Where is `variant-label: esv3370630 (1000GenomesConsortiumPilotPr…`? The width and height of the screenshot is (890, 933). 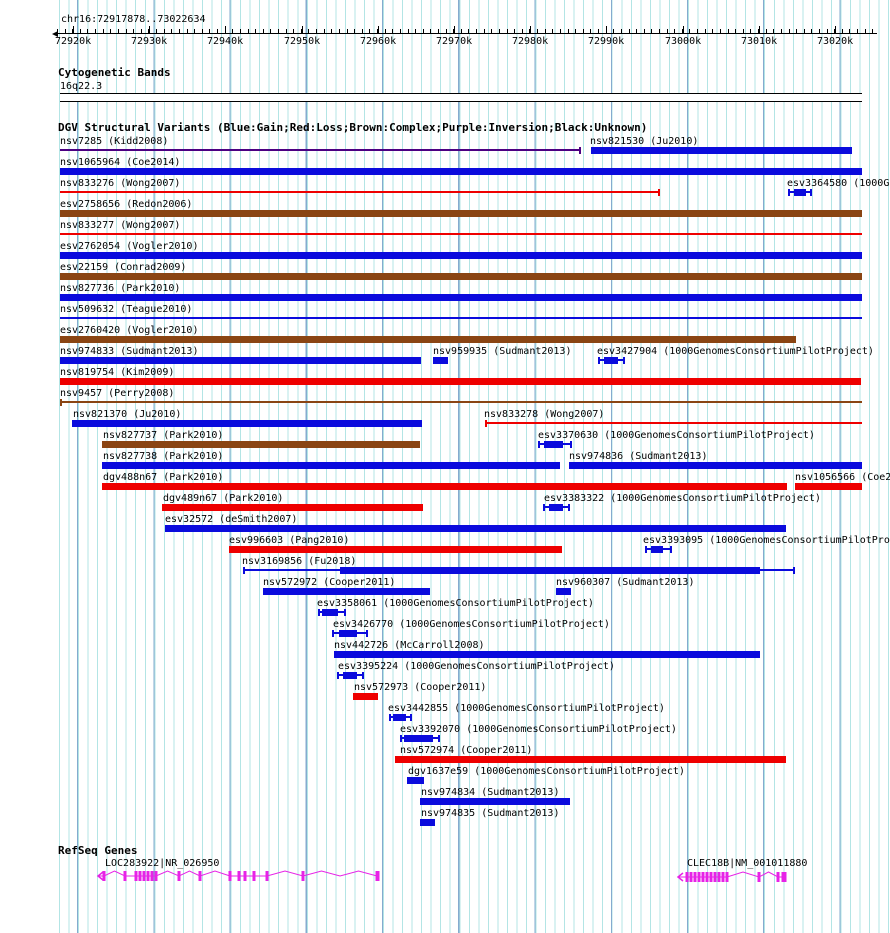 variant-label: esv3370630 (1000GenomesConsortiumPilotPr… is located at coordinates (676, 435).